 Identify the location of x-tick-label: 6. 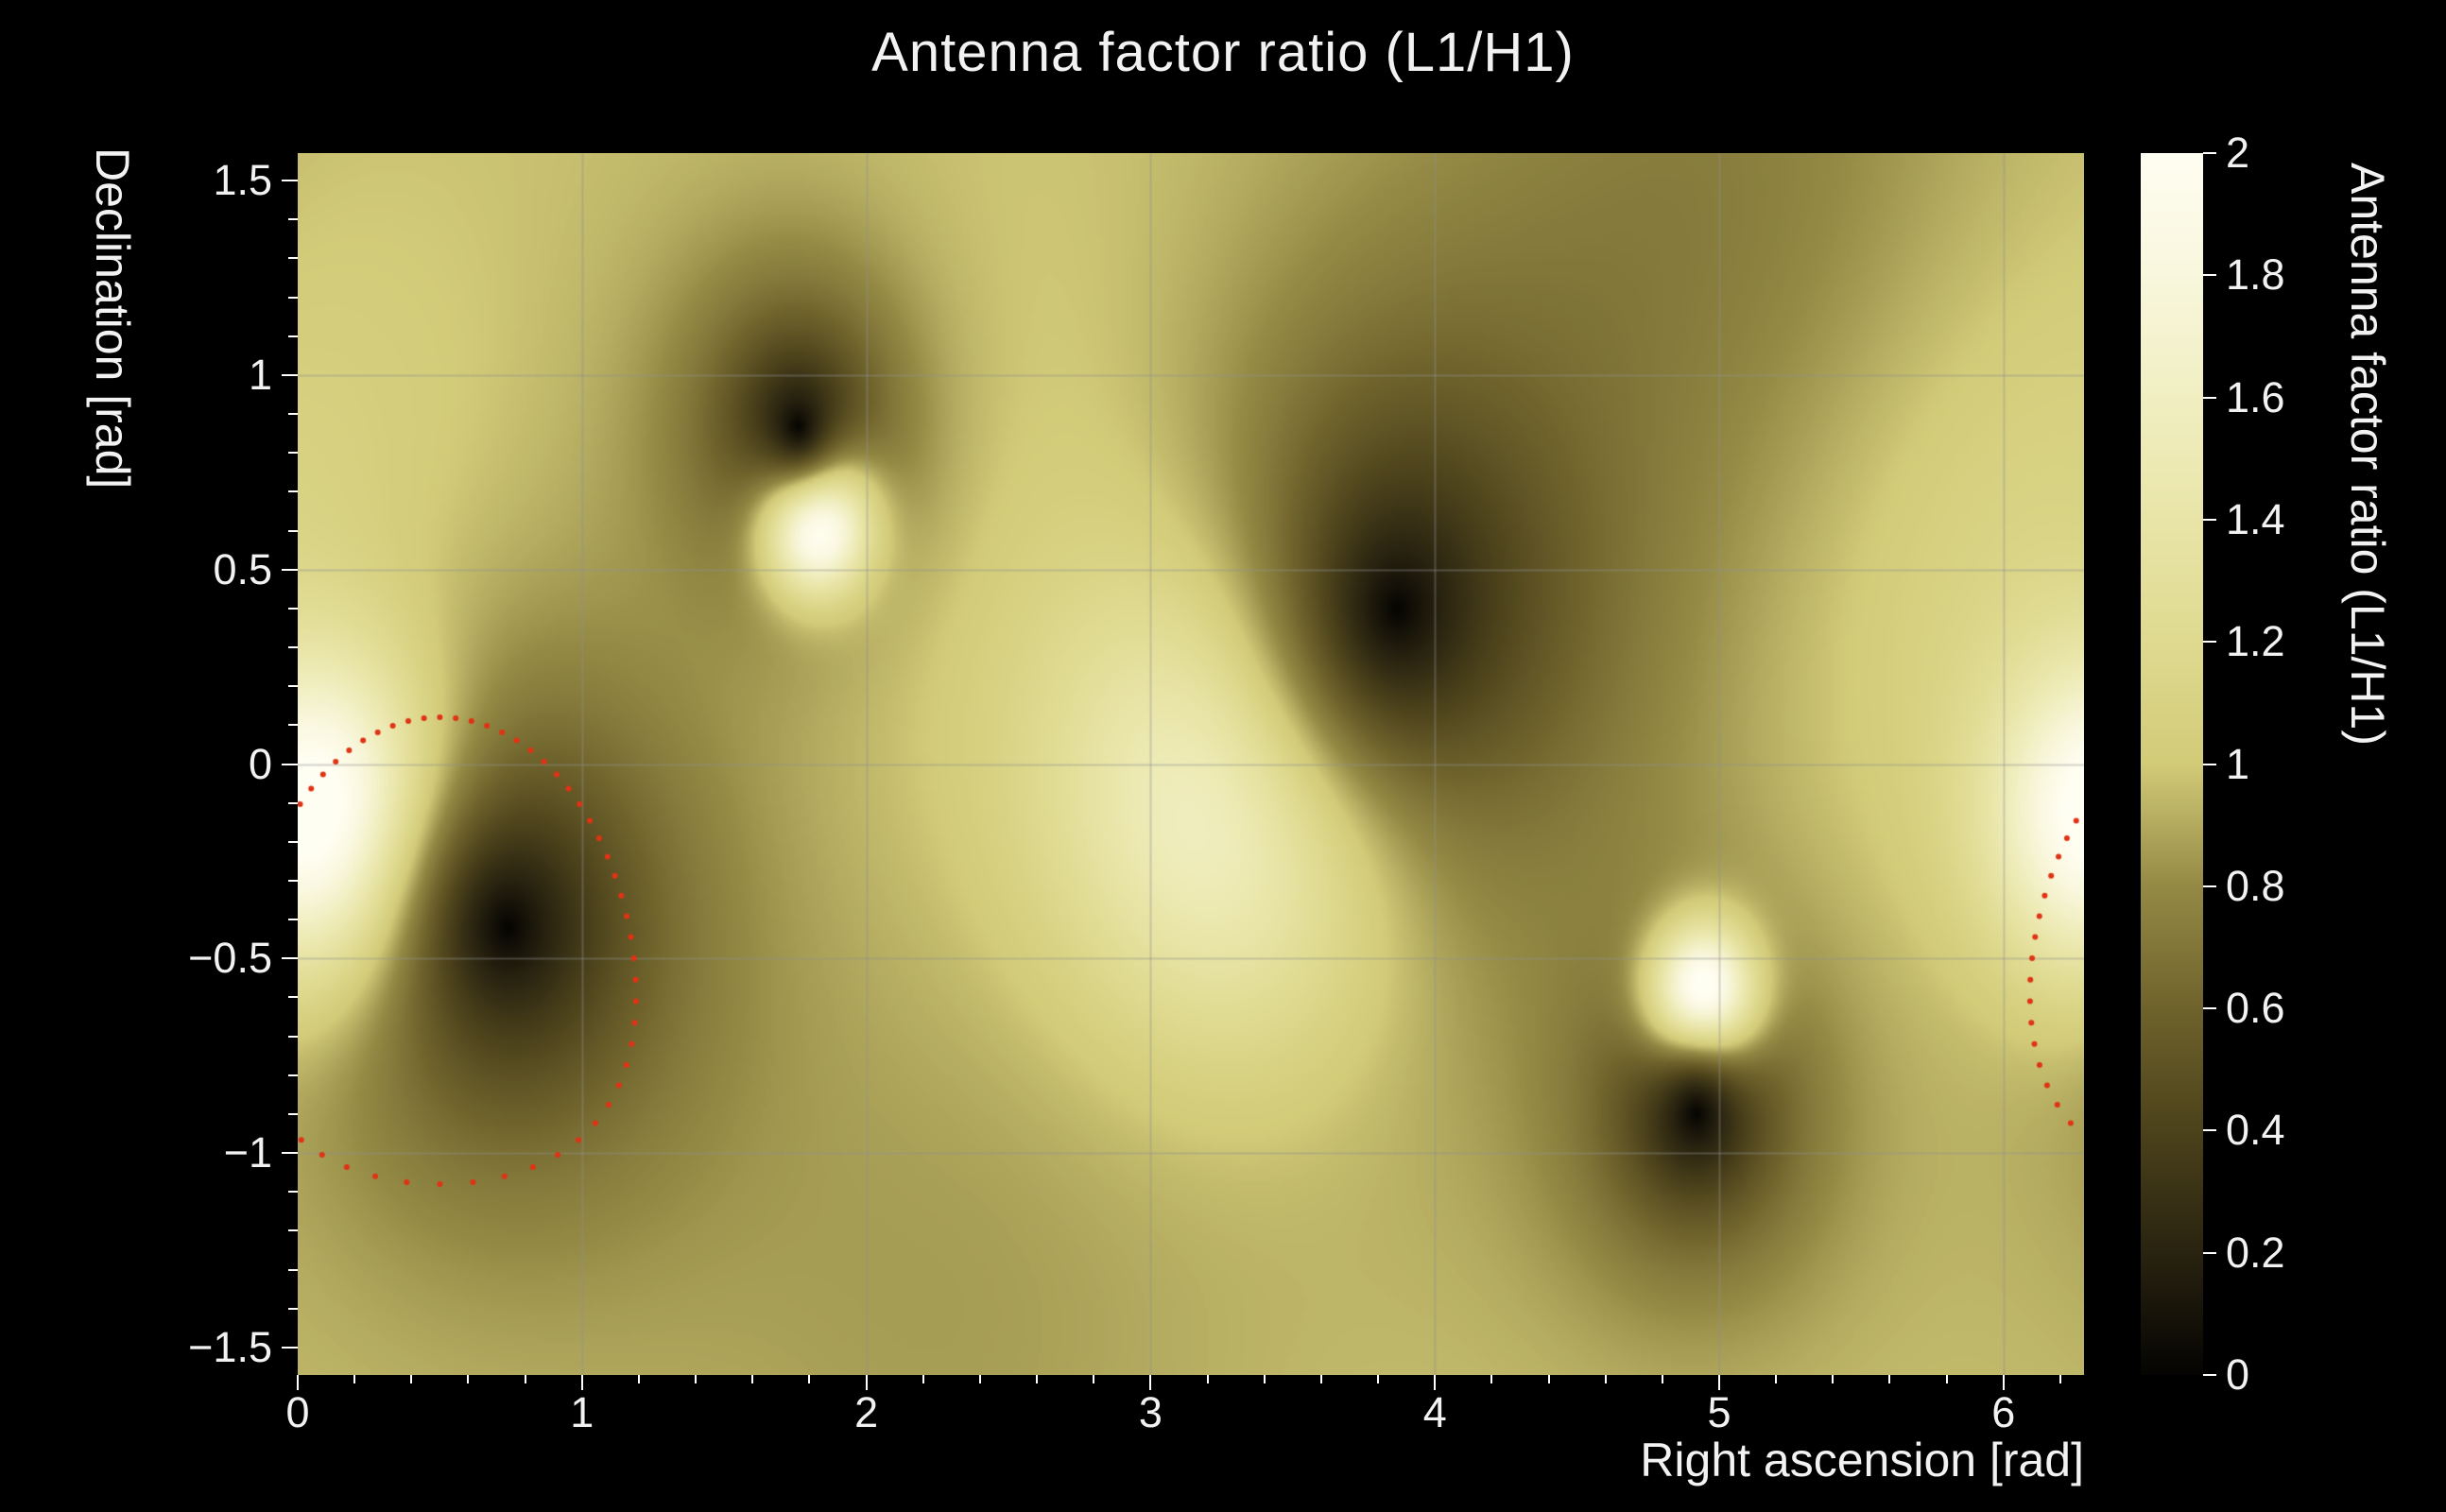
(2003, 1412).